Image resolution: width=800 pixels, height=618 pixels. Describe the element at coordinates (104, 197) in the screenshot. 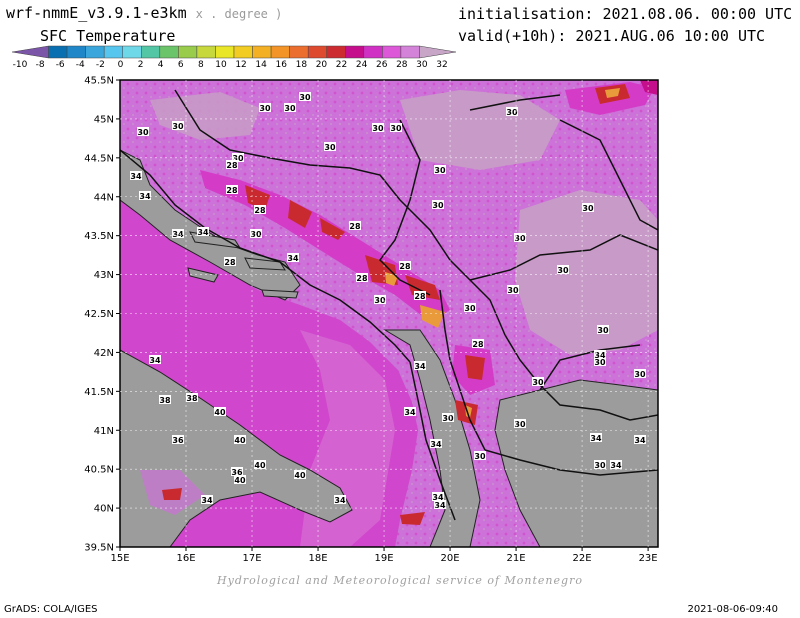

I see `lat-tick-label: 44N` at that location.